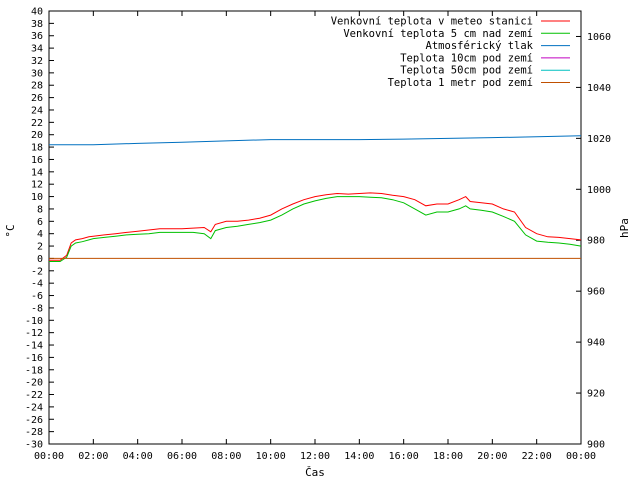 This screenshot has height=480, width=640. I want to click on y-left-tick-label: -24, so click(34, 407).